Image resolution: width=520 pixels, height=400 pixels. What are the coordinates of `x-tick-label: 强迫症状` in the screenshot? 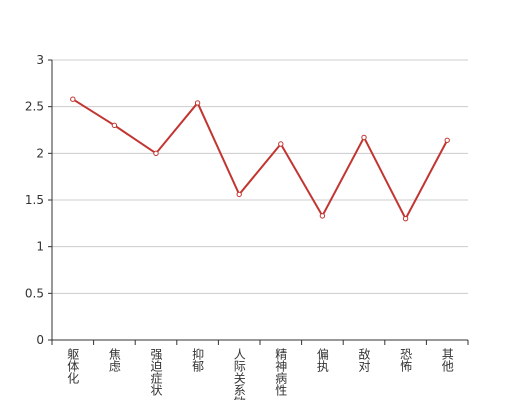 It's located at (156, 372).